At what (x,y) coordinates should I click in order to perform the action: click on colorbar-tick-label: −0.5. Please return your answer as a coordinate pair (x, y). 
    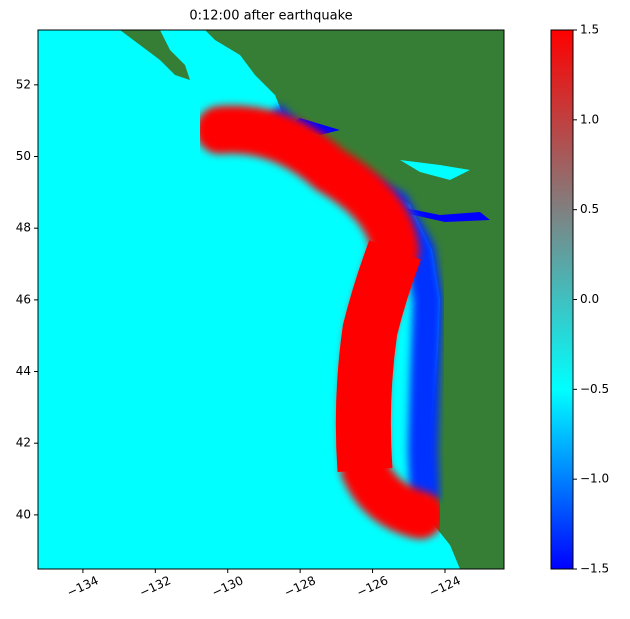
    Looking at the image, I should click on (594, 389).